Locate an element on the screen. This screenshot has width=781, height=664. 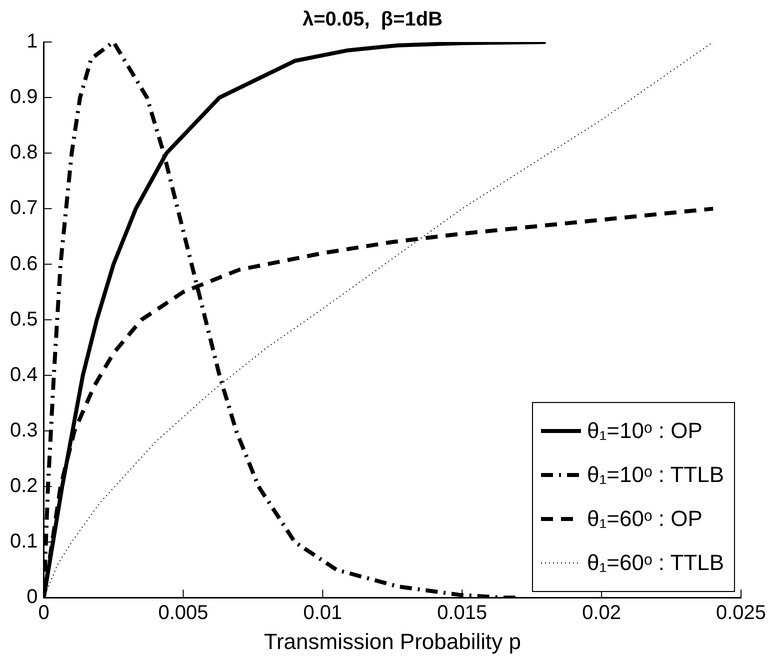
y-tick-label: 0.2 is located at coordinates (24, 485).